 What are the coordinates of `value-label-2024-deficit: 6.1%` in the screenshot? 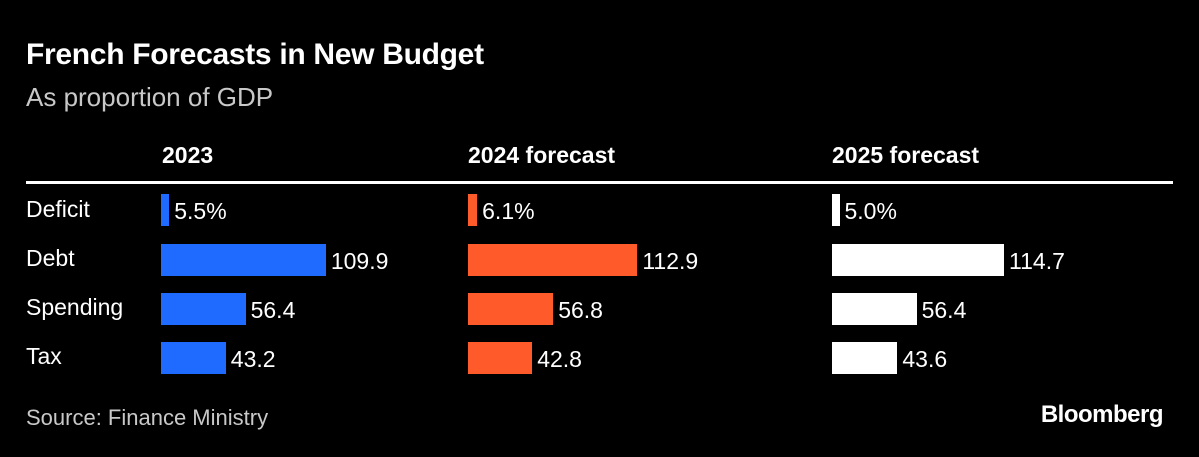 It's located at (508, 211).